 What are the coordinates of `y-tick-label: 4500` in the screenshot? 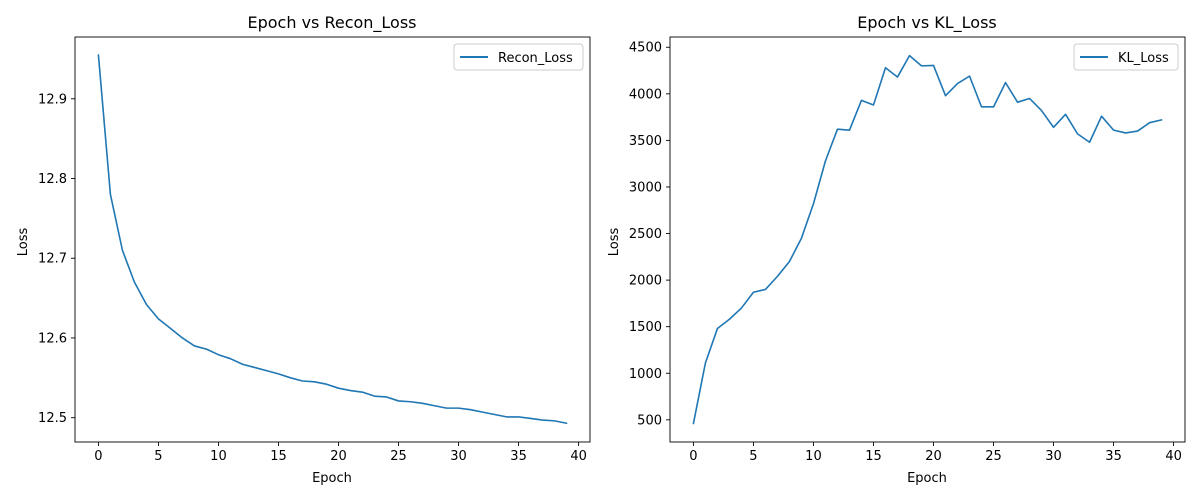 It's located at (645, 48).